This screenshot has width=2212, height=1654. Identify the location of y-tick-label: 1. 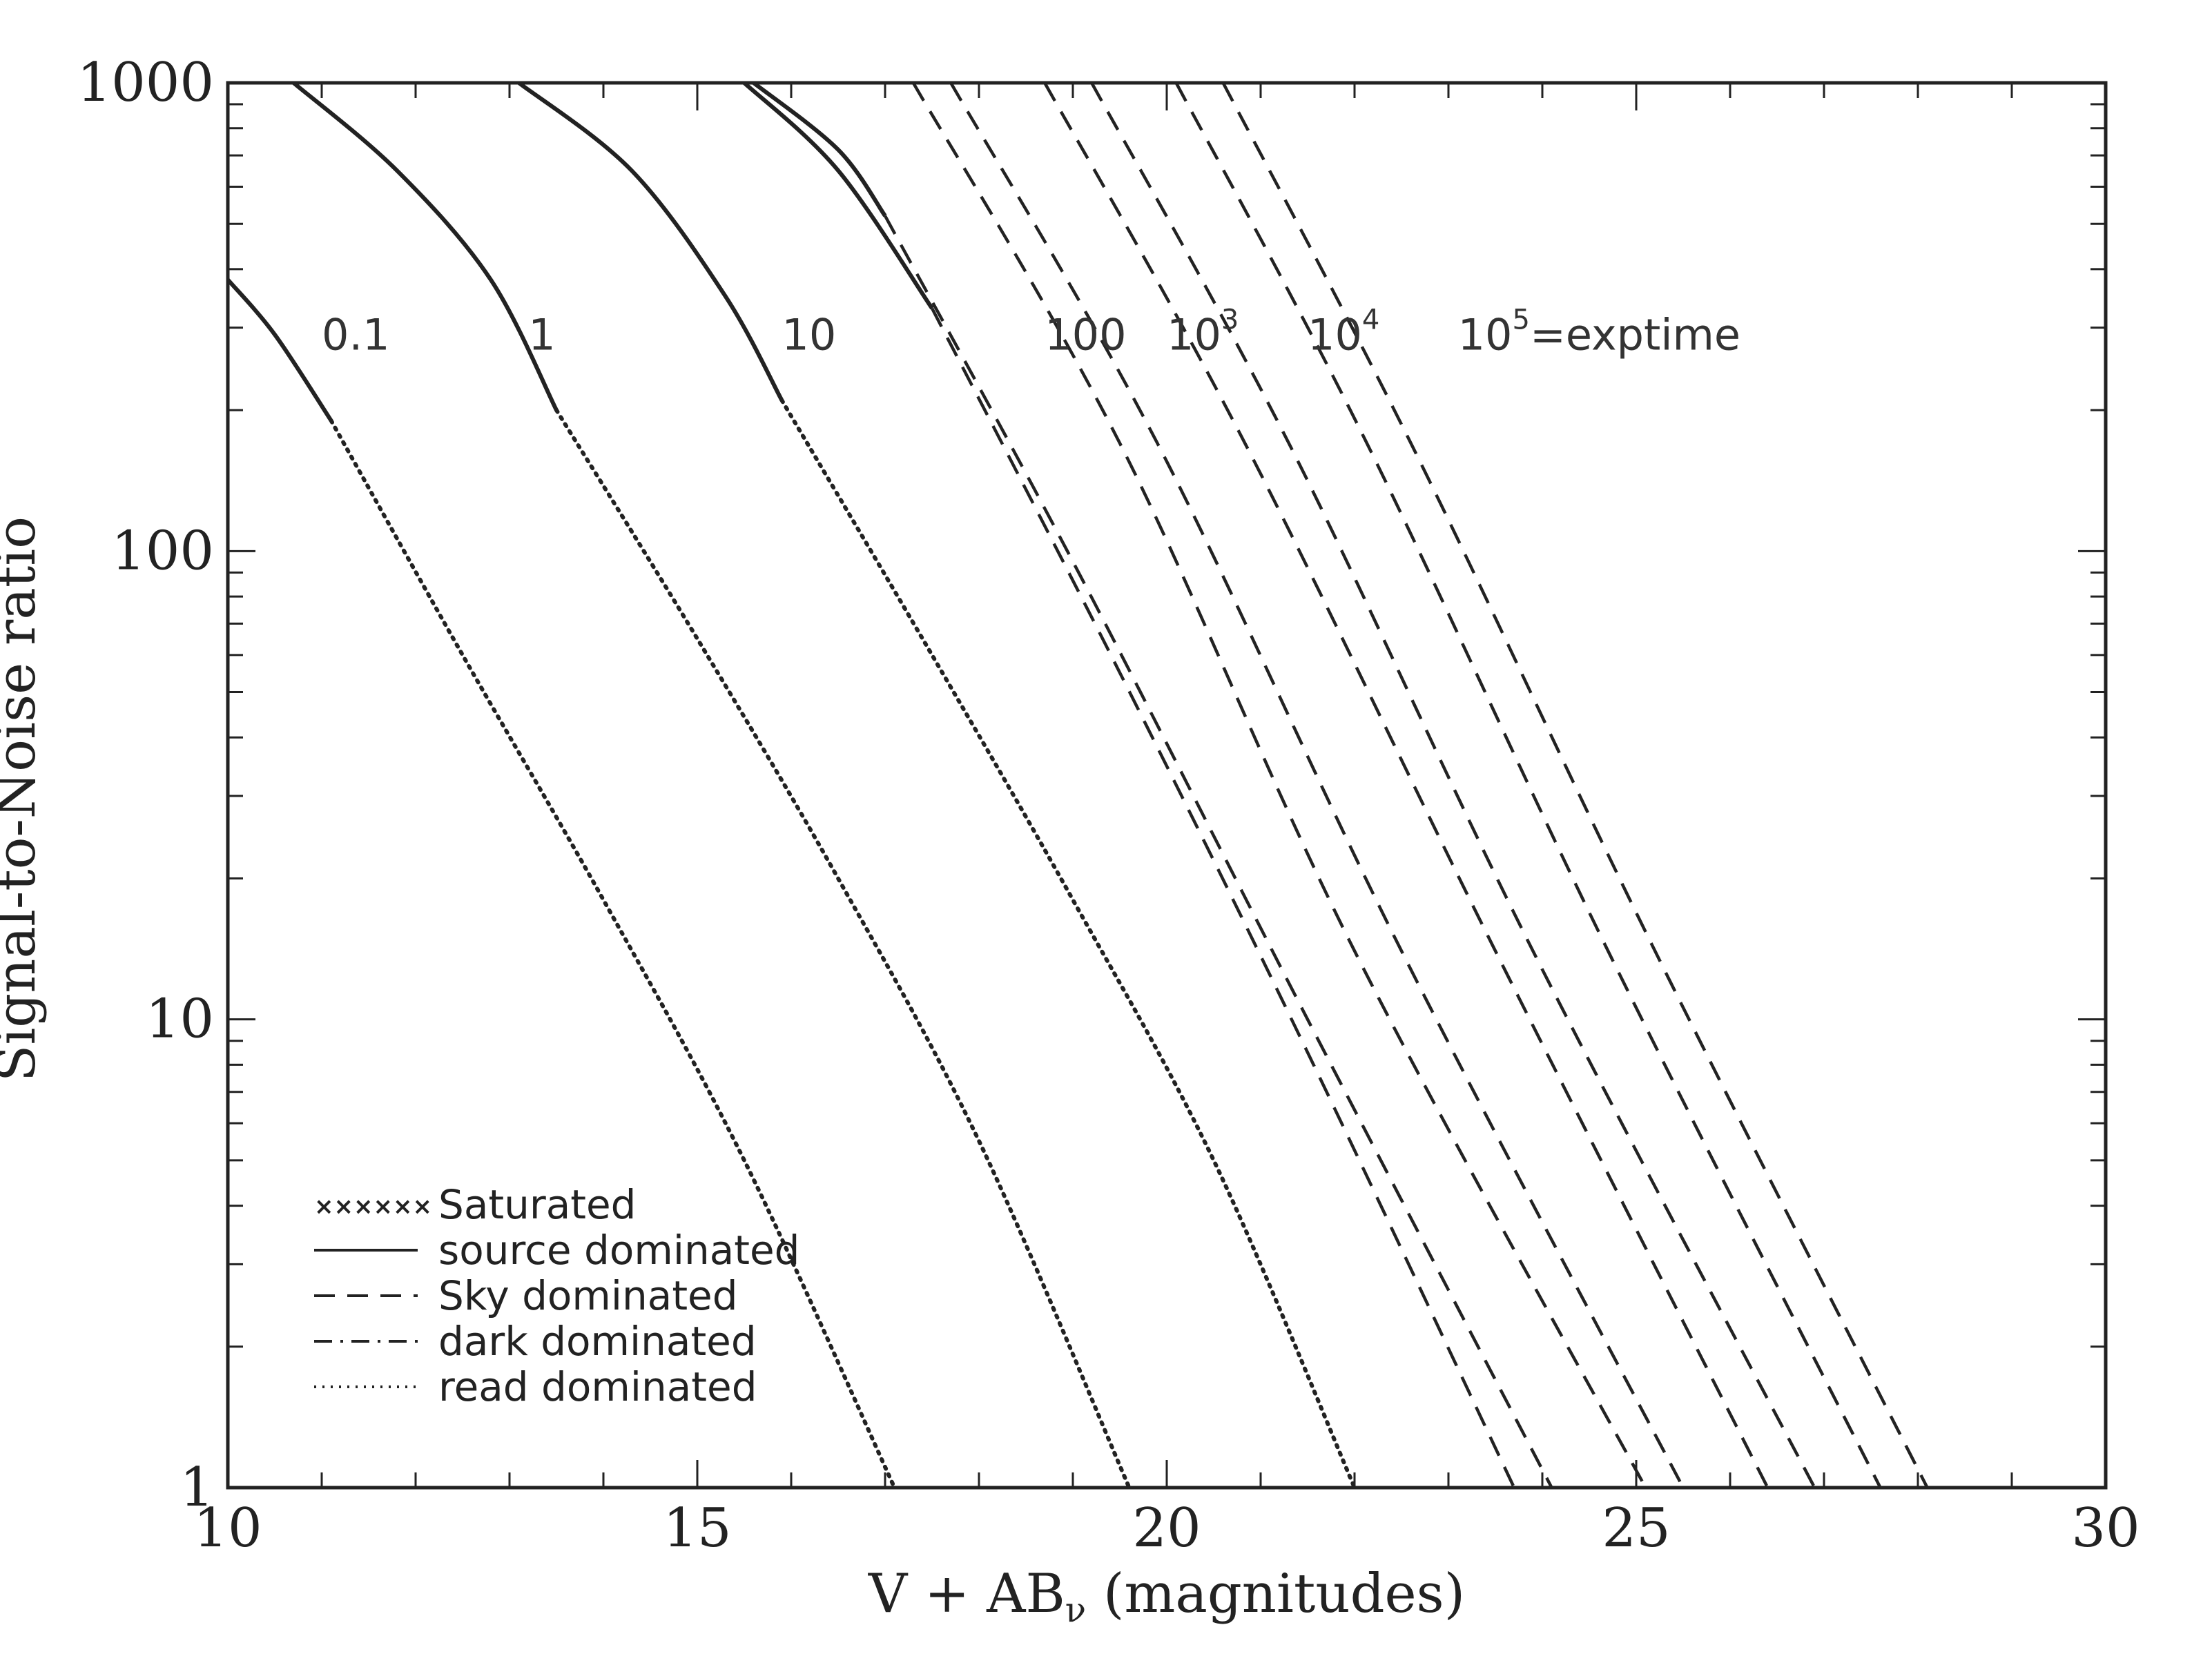
(197, 1488).